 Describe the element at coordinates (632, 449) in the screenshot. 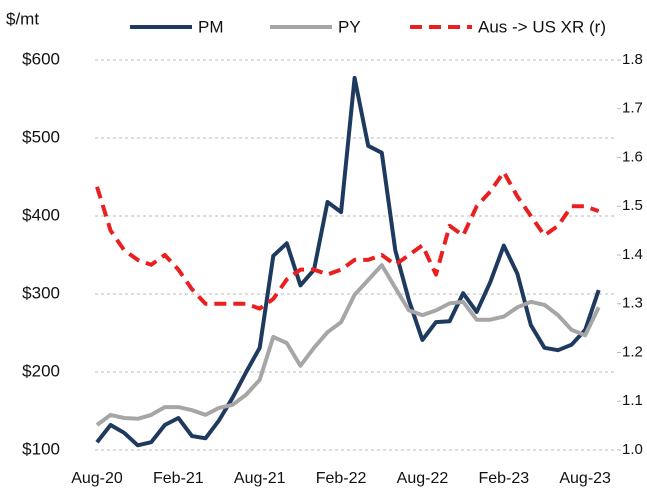

I see `y2-tick-label: 1.0` at that location.